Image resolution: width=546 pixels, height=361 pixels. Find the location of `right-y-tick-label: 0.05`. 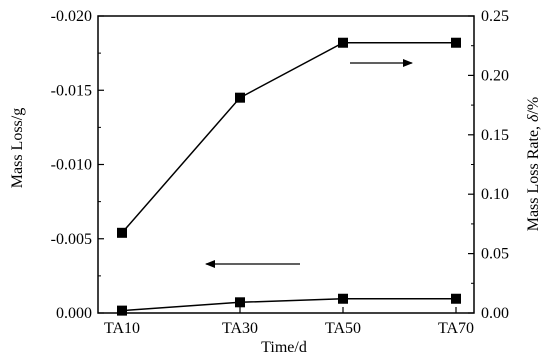

right-y-tick-label: 0.05 is located at coordinates (495, 254).